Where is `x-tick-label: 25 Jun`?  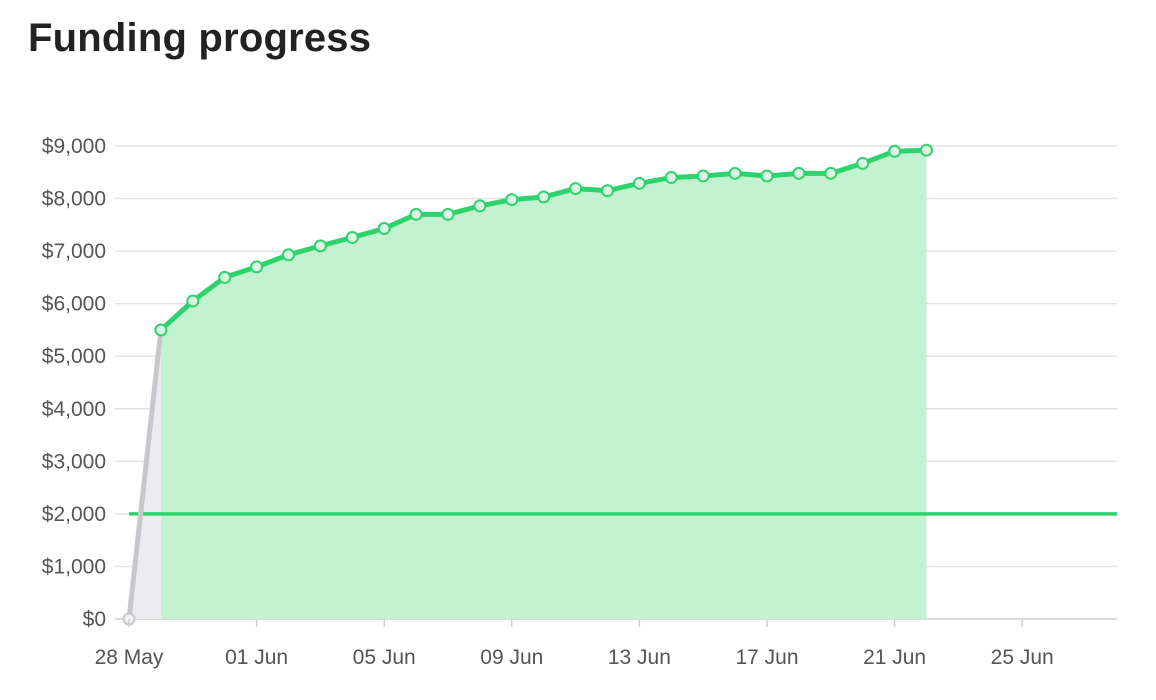 x-tick-label: 25 Jun is located at coordinates (1022, 657).